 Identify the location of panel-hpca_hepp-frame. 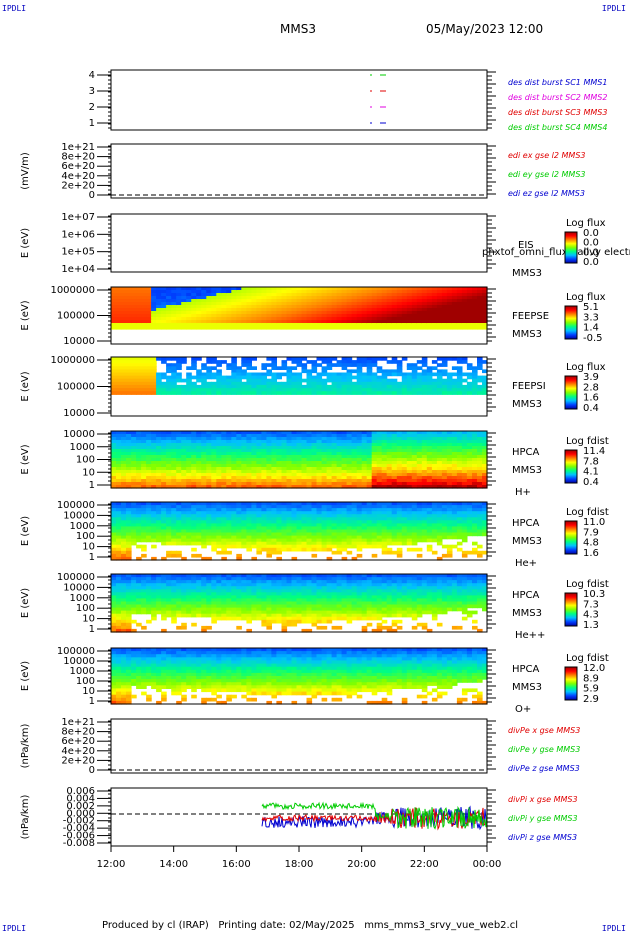
(299, 603).